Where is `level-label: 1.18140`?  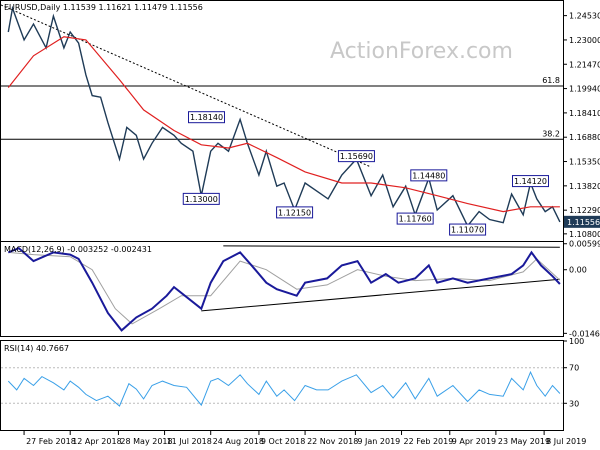
level-label: 1.18140 is located at coordinates (206, 117).